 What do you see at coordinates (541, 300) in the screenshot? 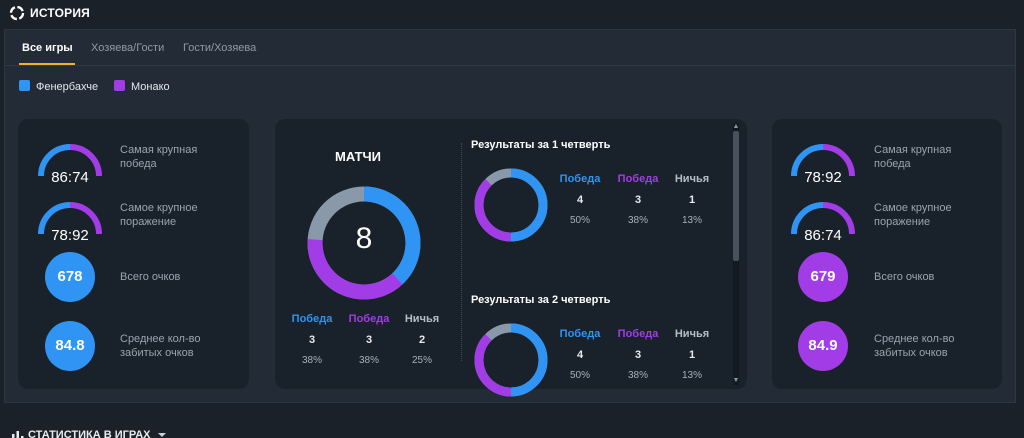
I see `quarter2-title: Результаты за 2 четверть` at bounding box center [541, 300].